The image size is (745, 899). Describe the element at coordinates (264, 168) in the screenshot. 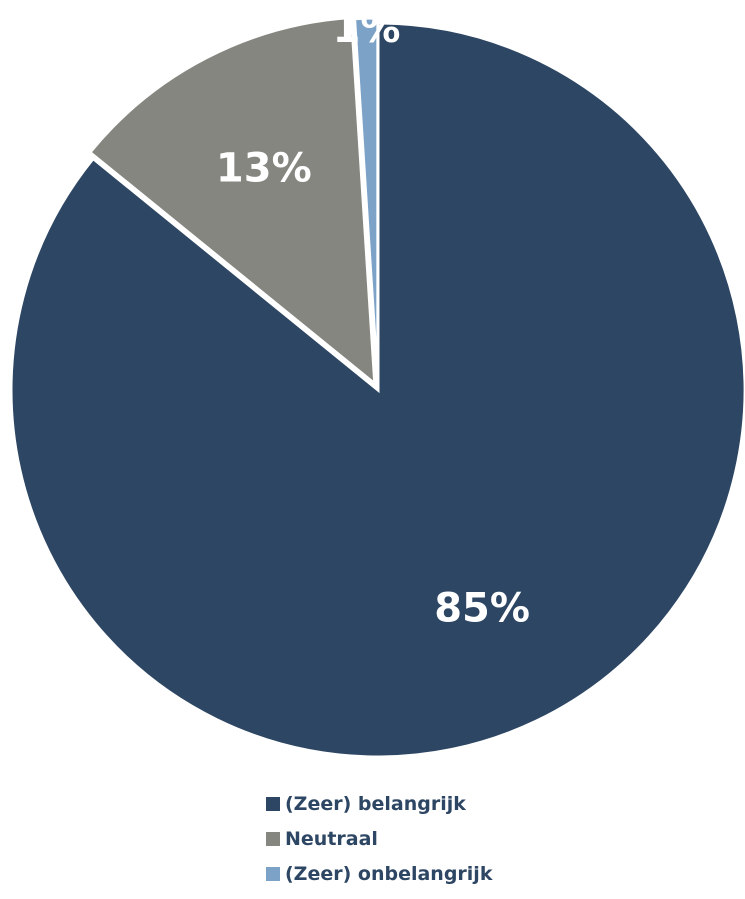

I see `data-label-neutraal: 13%` at that location.